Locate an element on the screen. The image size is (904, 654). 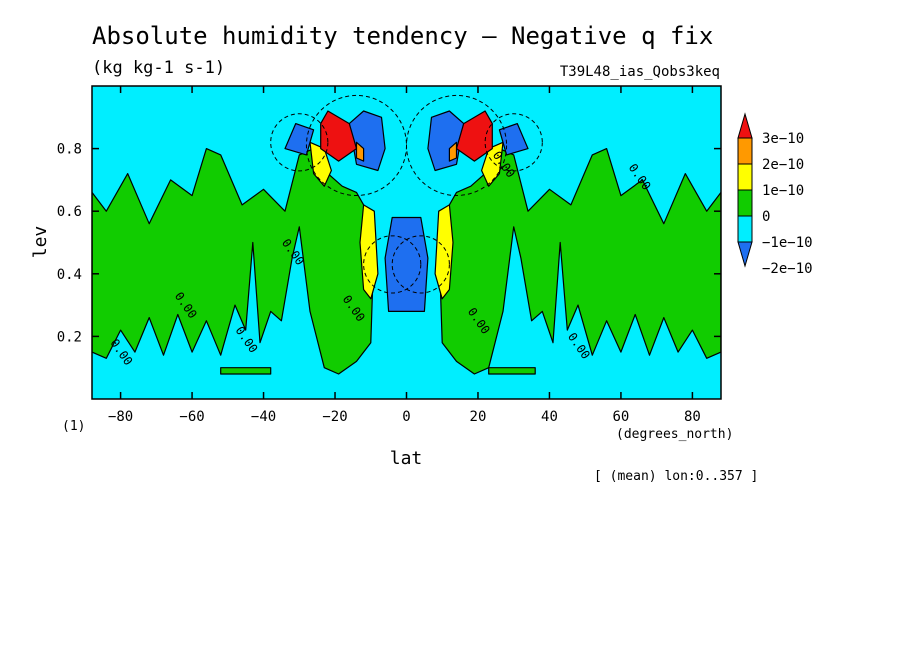
y-axis-unit: (1) is located at coordinates (73, 426).